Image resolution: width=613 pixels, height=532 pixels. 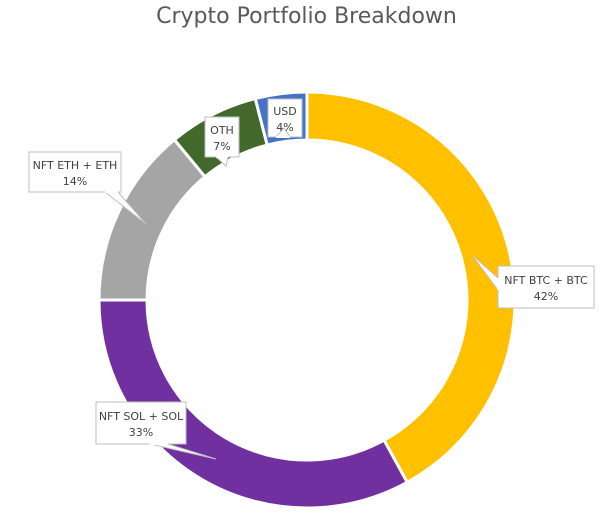 What do you see at coordinates (546, 296) in the screenshot?
I see `data-label-percent: 42%` at bounding box center [546, 296].